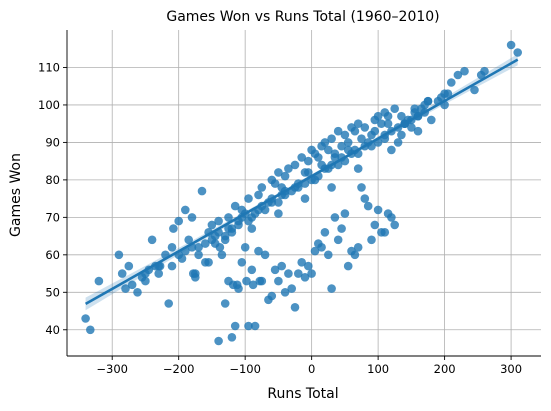  What do you see at coordinates (112, 369) in the screenshot?
I see `x-tick-label: −300` at bounding box center [112, 369].